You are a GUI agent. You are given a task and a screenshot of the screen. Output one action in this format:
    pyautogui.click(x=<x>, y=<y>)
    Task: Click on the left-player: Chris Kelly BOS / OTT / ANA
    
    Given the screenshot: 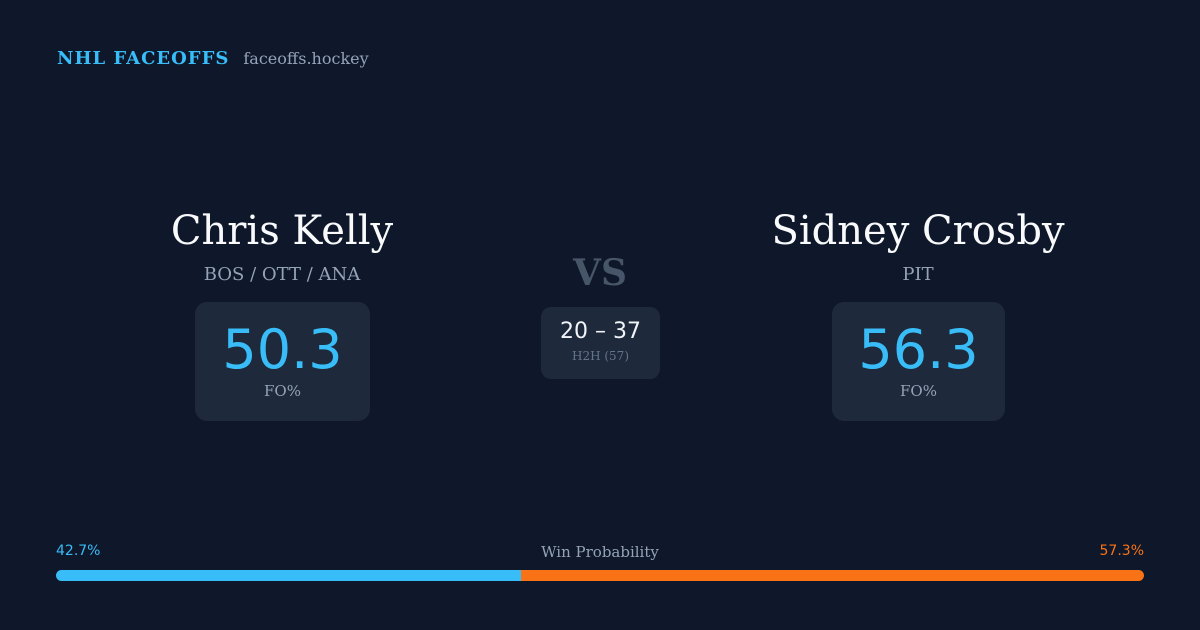 What is the action you would take?
    pyautogui.click(x=282, y=246)
    